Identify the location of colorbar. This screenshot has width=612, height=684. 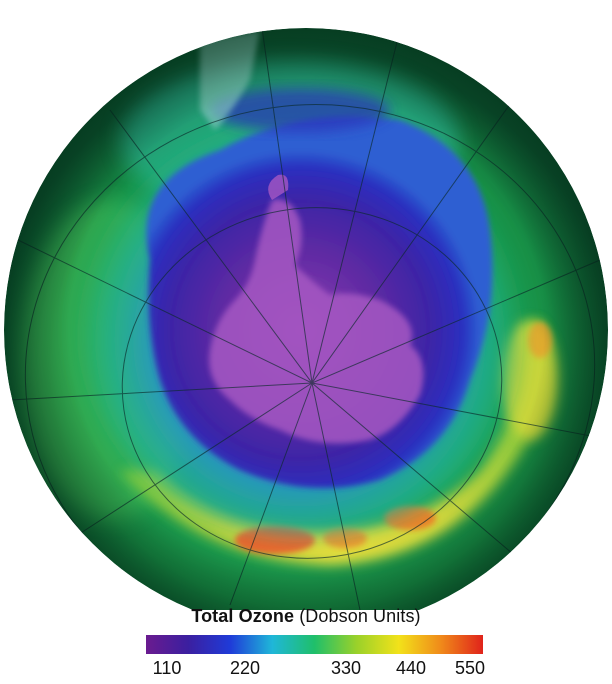
(314, 644).